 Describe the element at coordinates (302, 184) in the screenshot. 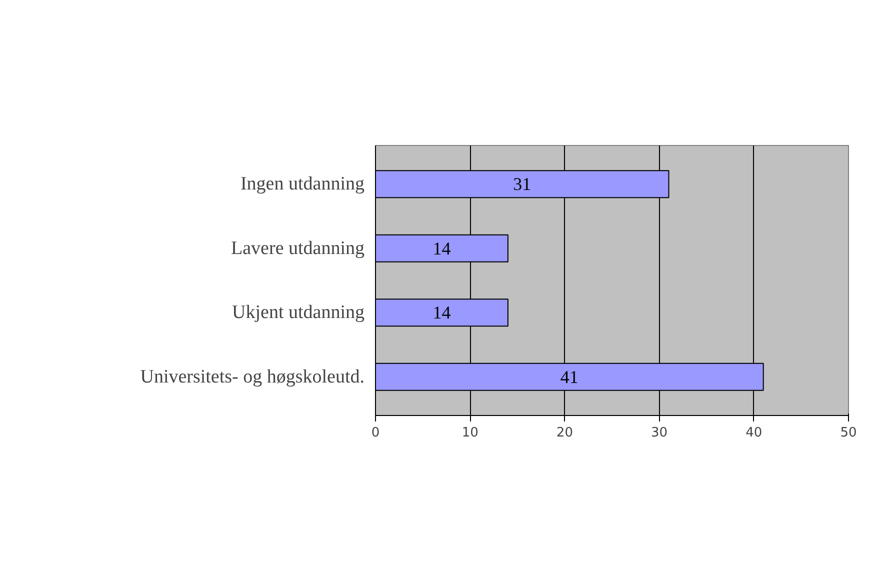

I see `y-tick-label: Ingen utdanning` at that location.